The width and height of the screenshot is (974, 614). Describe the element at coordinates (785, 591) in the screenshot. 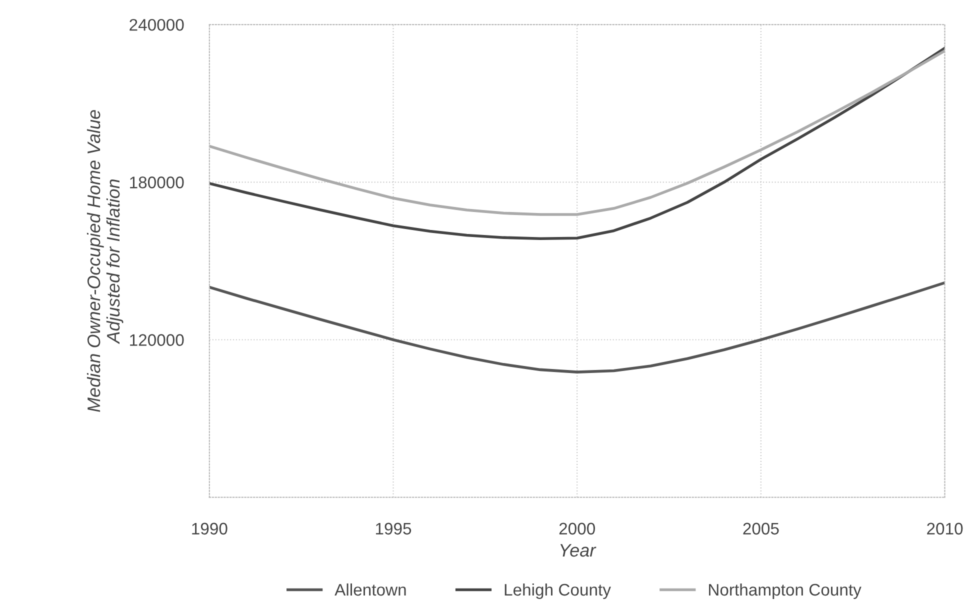

I see `legend-label: Northampton County` at that location.